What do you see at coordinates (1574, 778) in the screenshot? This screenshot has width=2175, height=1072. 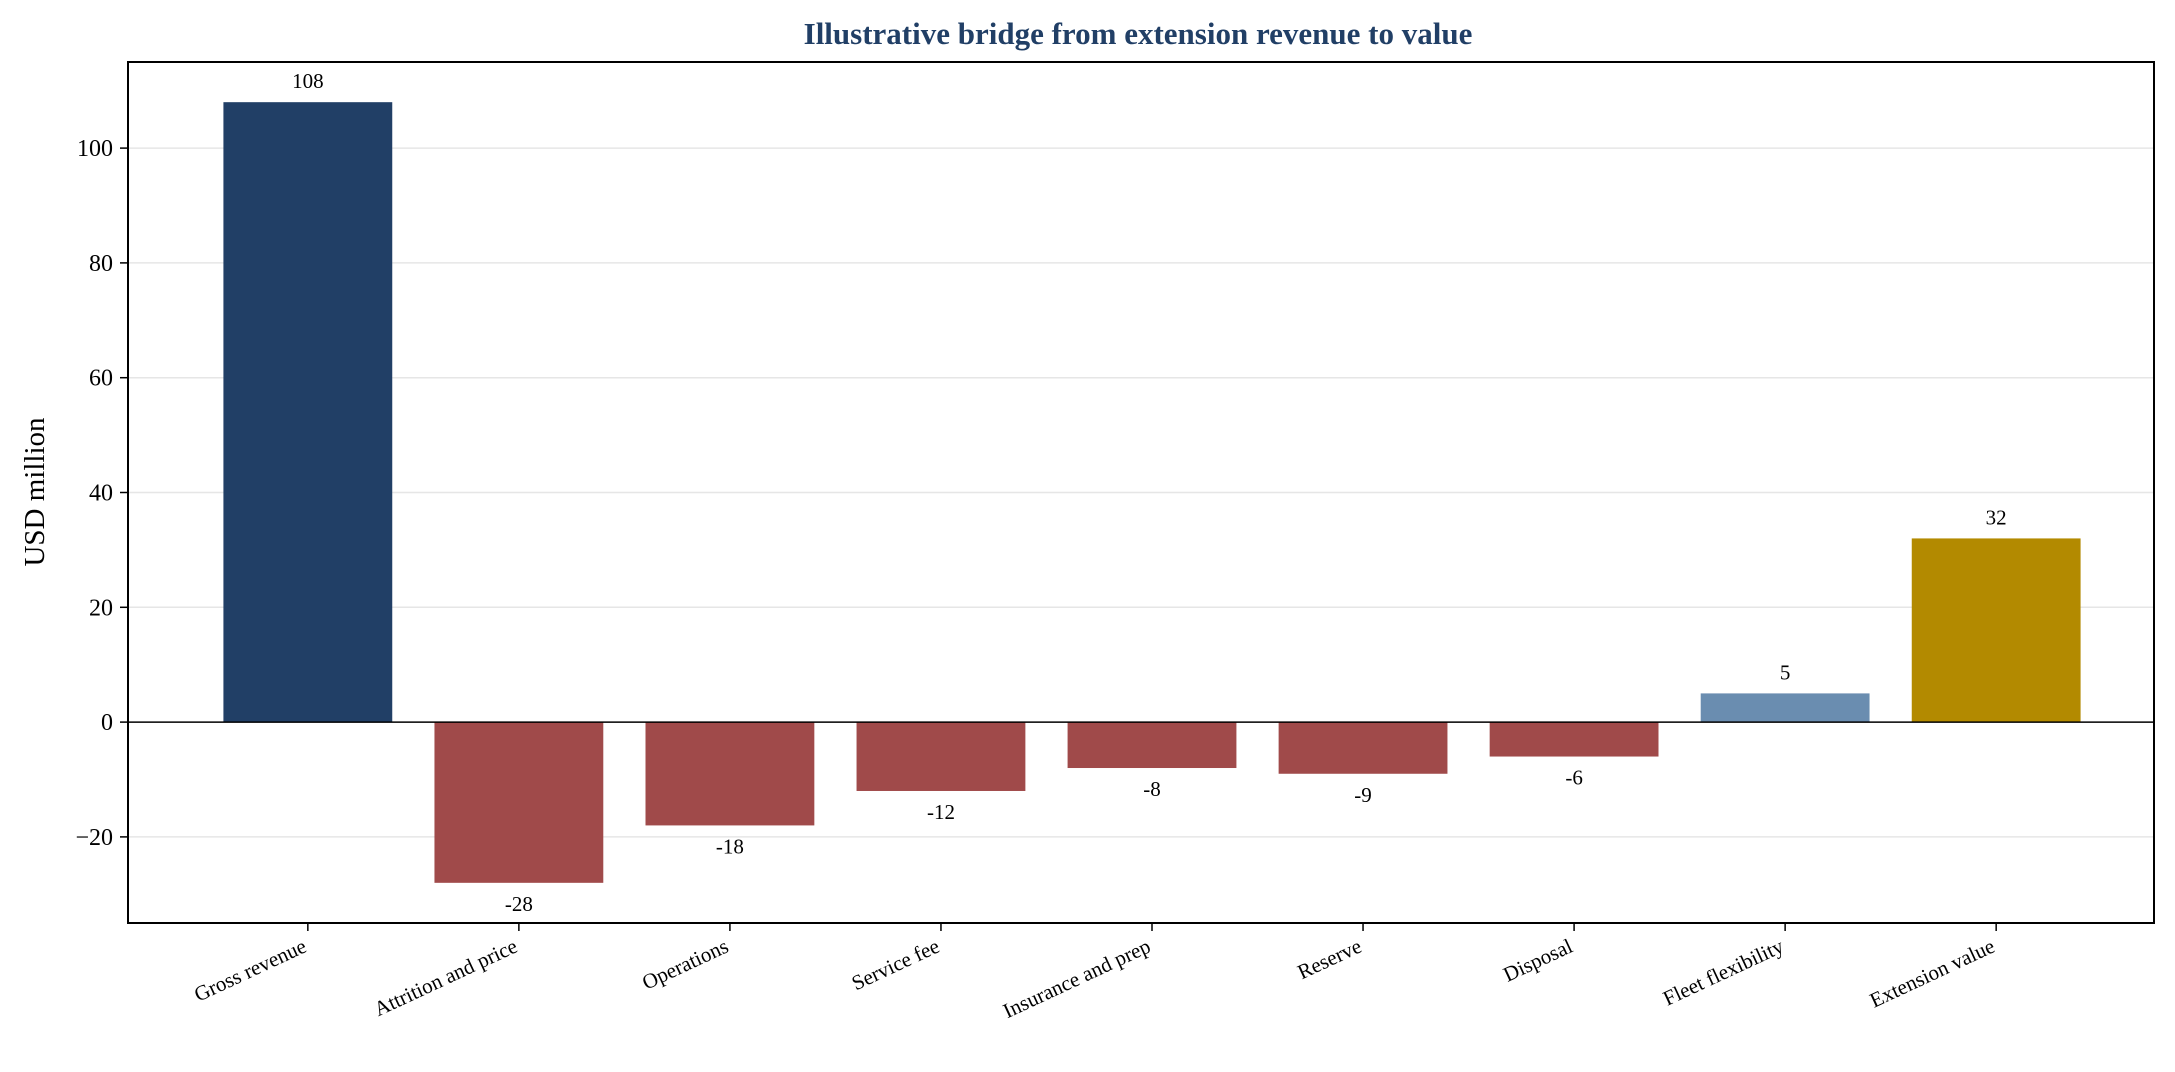 I see `data-label: -6` at bounding box center [1574, 778].